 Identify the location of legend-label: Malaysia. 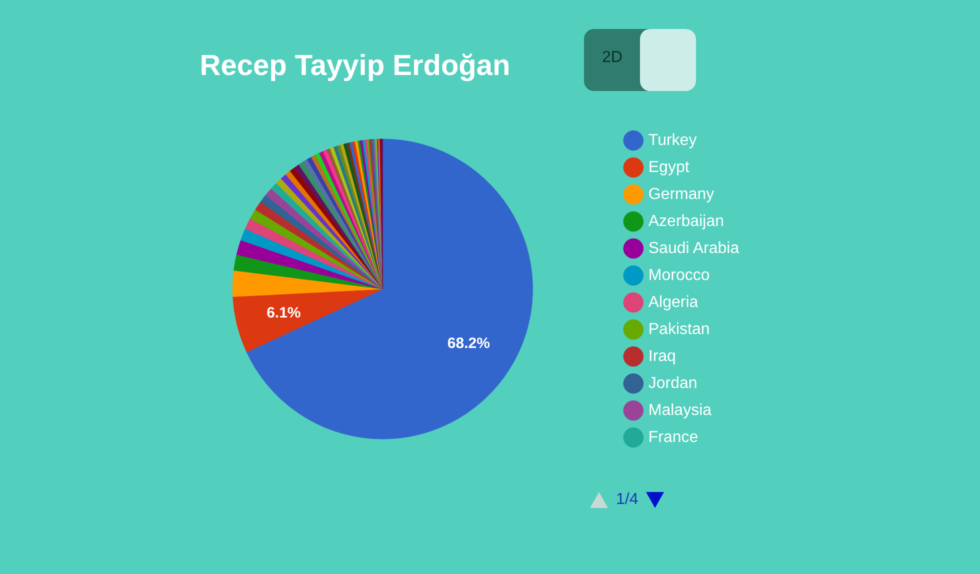
(680, 410).